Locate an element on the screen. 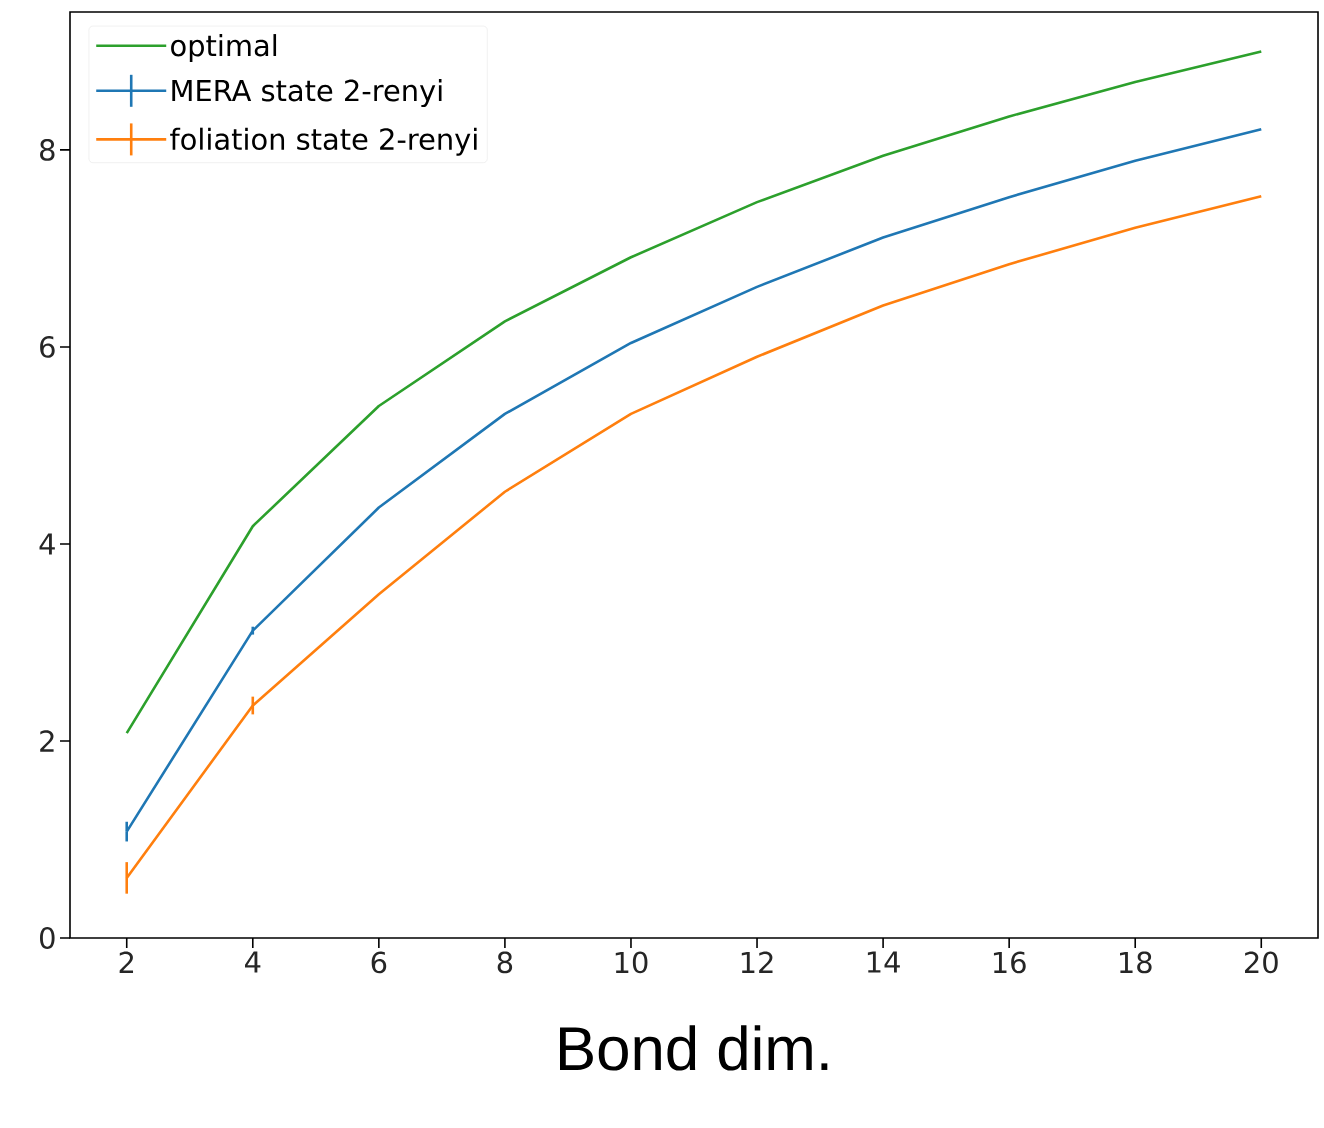 Image resolution: width=1324 pixels, height=1128 pixels. y-tick-label: 2 is located at coordinates (47, 741).